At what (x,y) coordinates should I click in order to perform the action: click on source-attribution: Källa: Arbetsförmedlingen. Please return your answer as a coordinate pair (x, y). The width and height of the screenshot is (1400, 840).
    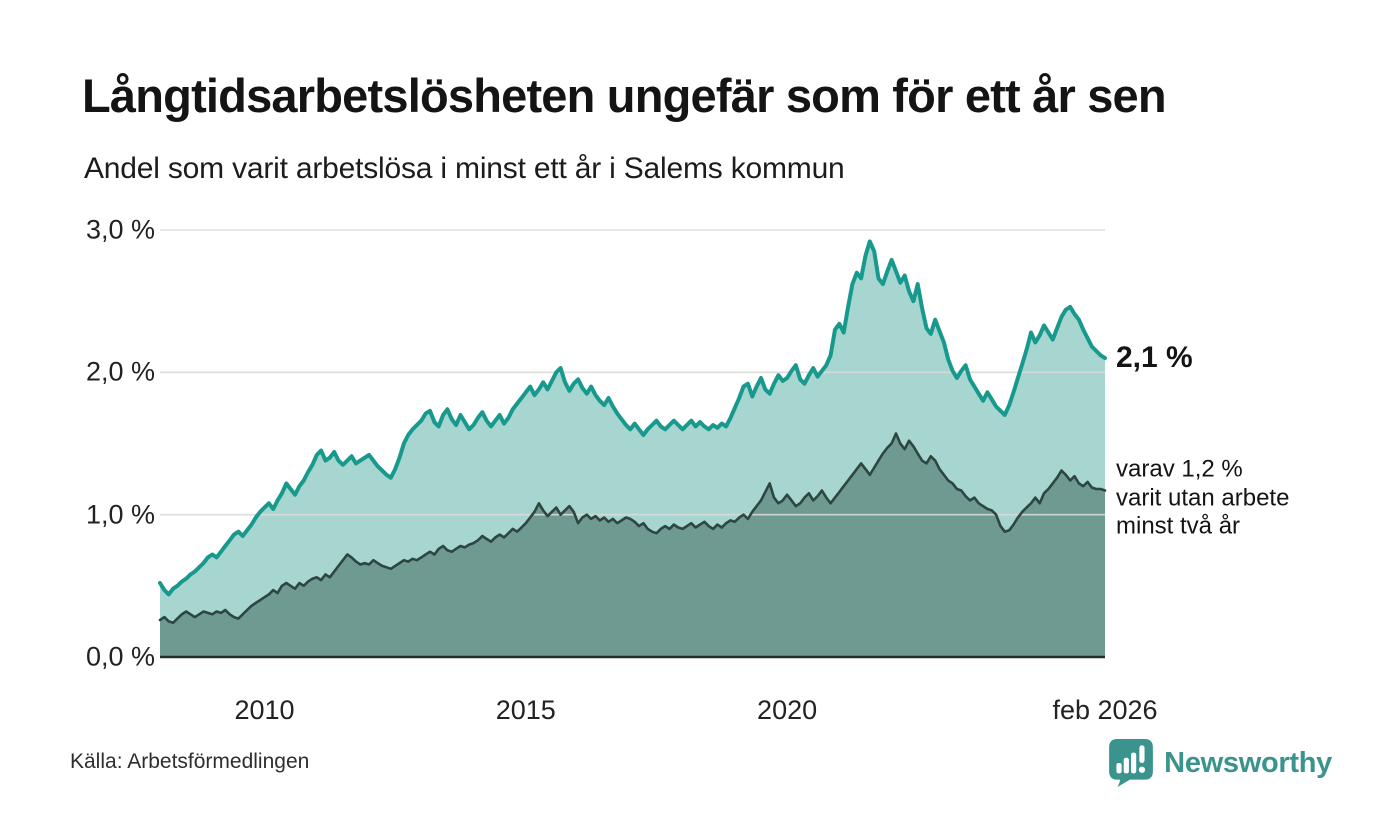
    Looking at the image, I should click on (190, 761).